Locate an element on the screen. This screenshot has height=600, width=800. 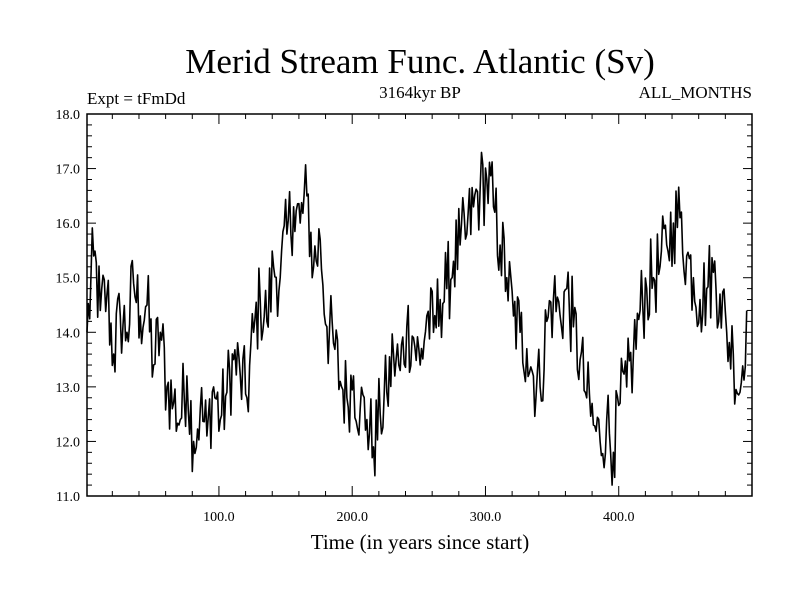
y-tick-label: 18.0 is located at coordinates (68, 115).